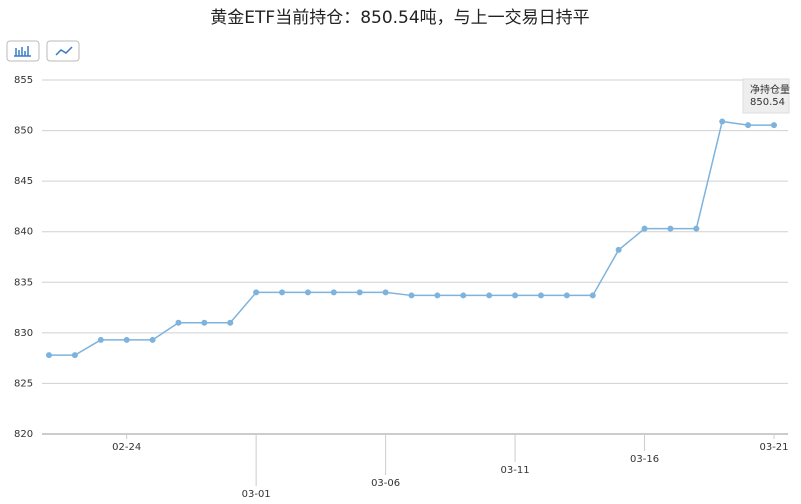 The height and width of the screenshot is (504, 801). Describe the element at coordinates (23, 232) in the screenshot. I see `y-tick-label: 840` at that location.